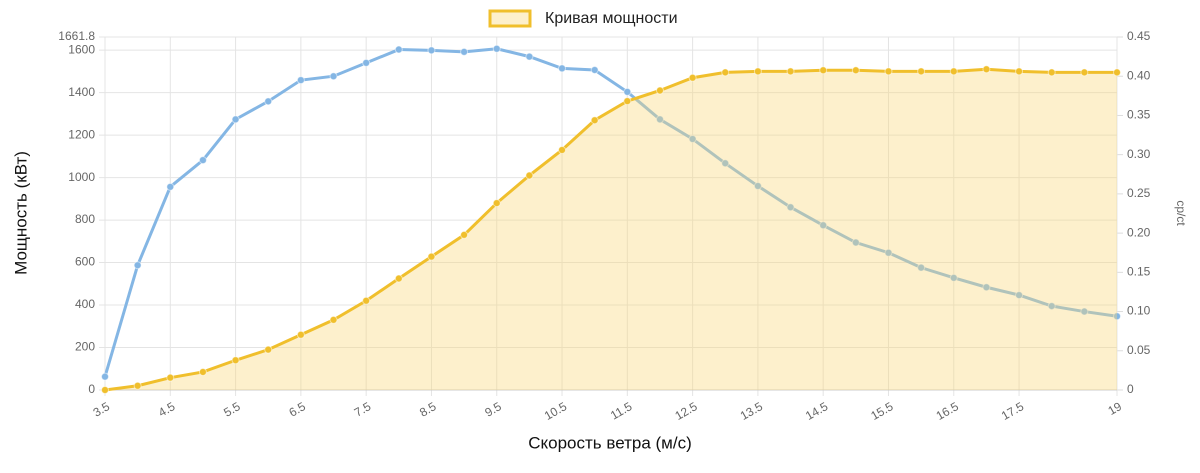 The image size is (1200, 473). Describe the element at coordinates (1139, 75) in the screenshot. I see `y2-tick-label: 0.40` at that location.